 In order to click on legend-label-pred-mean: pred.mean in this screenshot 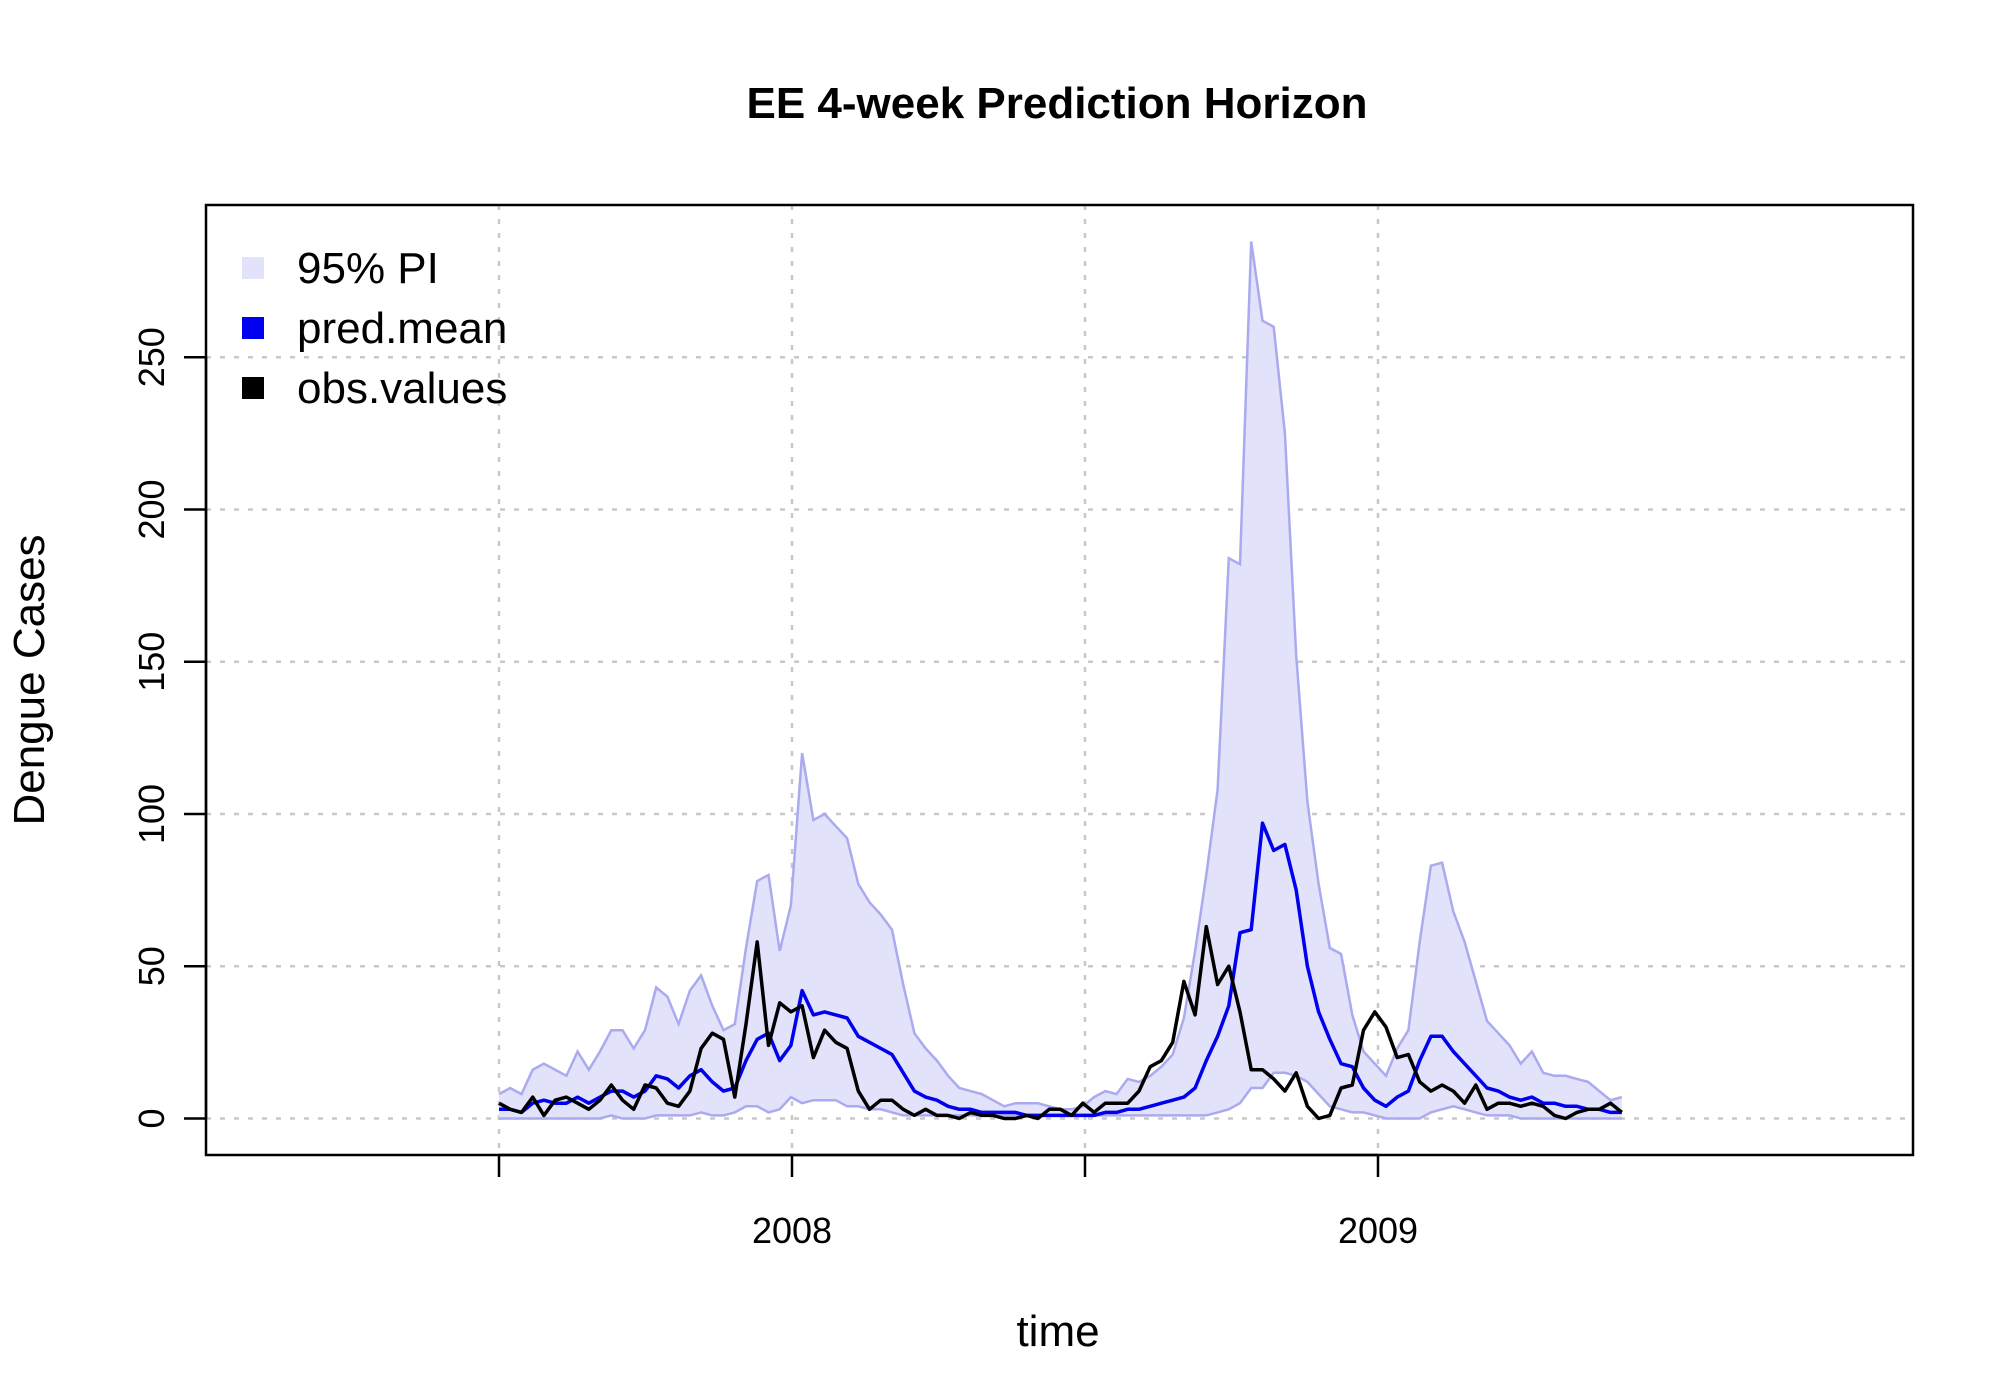, I will do `click(402, 328)`.